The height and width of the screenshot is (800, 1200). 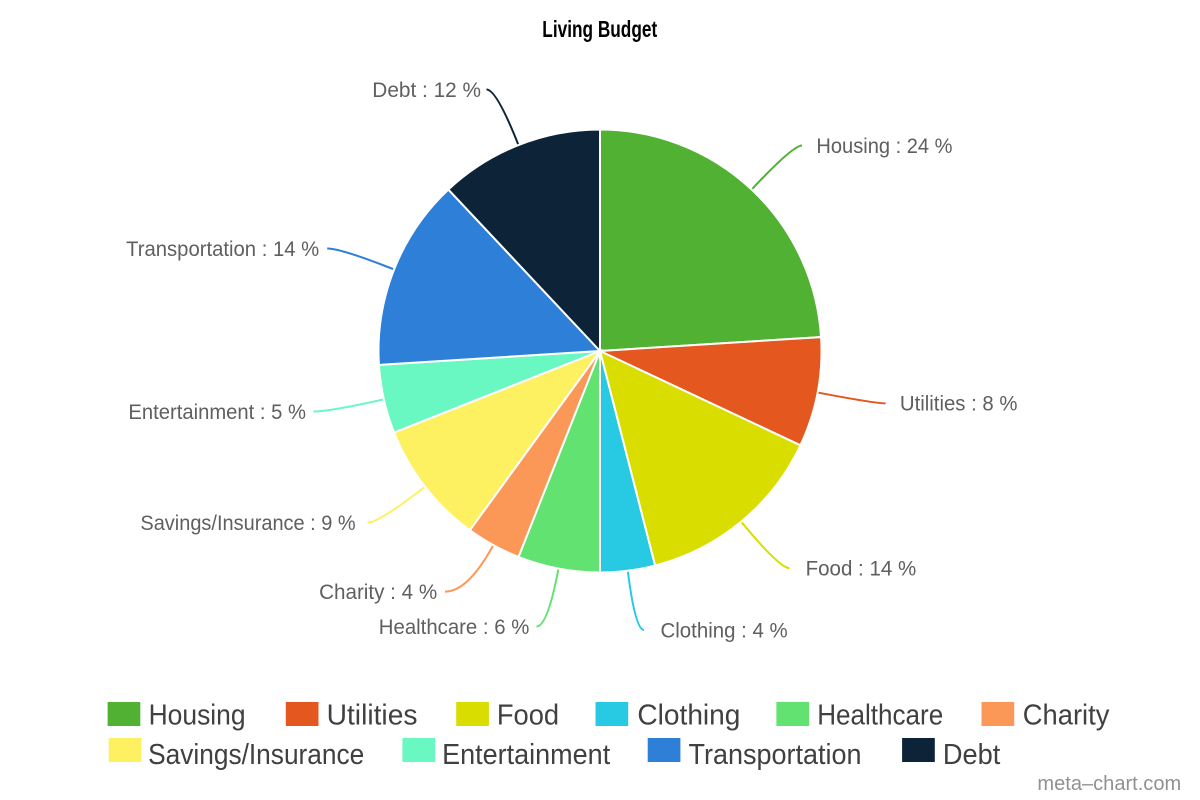 What do you see at coordinates (526, 755) in the screenshot?
I see `svg-text: Entertainment` at bounding box center [526, 755].